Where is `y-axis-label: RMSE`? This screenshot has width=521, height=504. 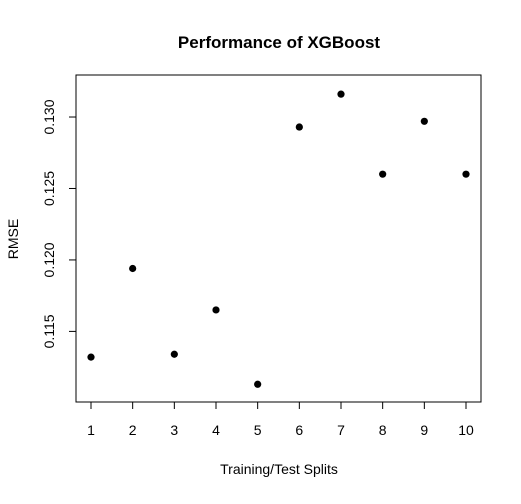
y-axis-label: RMSE is located at coordinates (13, 239).